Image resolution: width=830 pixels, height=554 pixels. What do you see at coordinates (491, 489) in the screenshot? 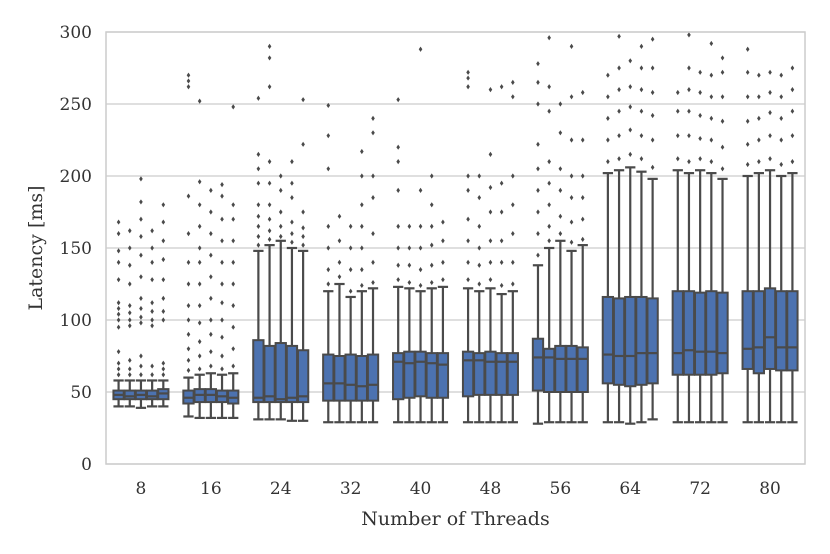
I see `x-tick-label: 48` at bounding box center [491, 489].